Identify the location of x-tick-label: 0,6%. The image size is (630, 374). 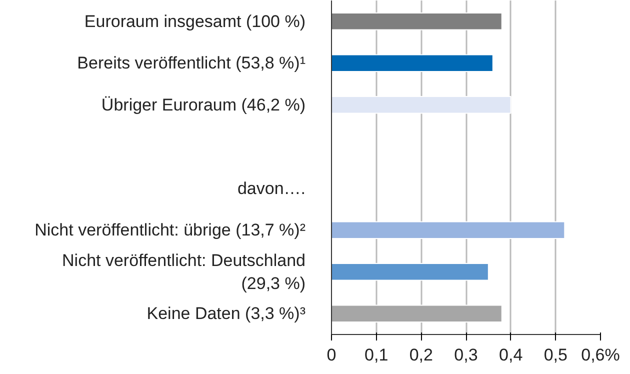
(600, 355).